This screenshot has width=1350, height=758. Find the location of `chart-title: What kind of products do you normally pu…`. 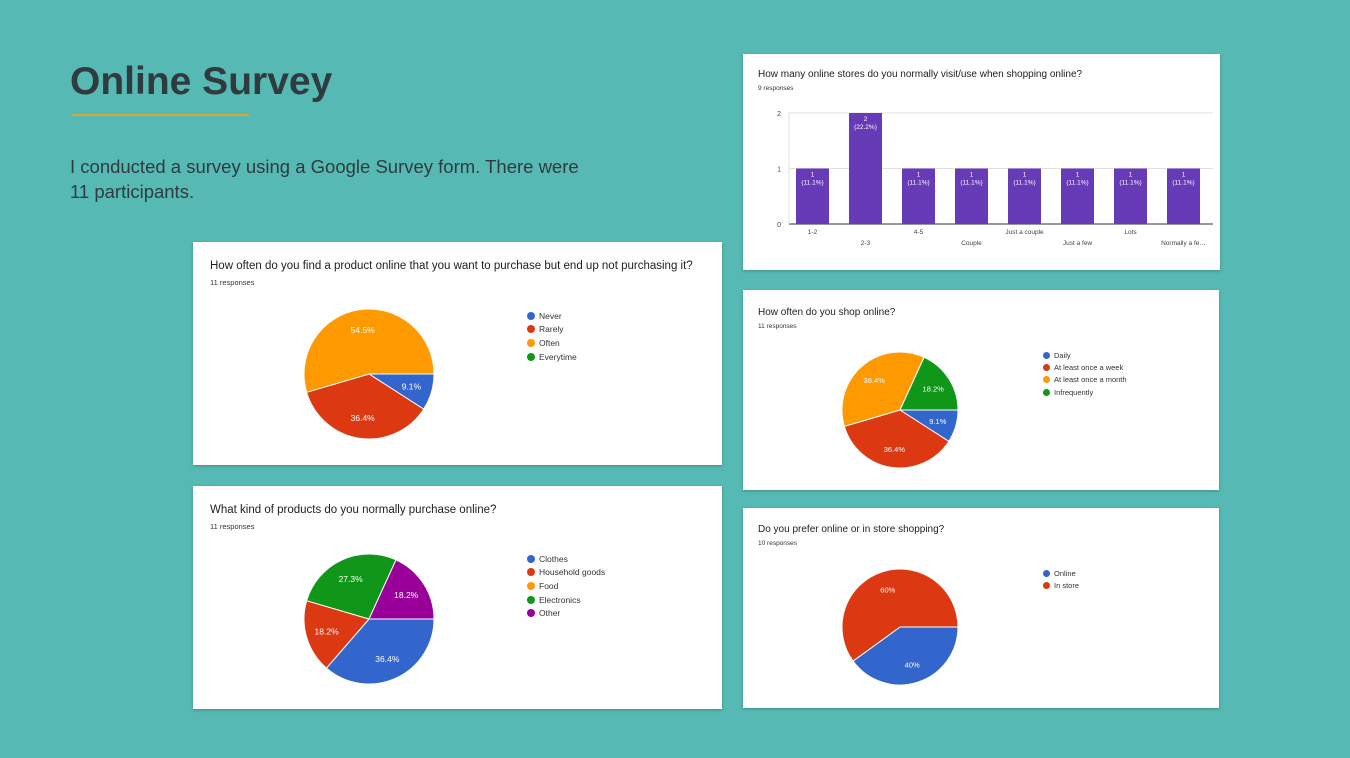

chart-title: What kind of products do you normally pu… is located at coordinates (353, 510).